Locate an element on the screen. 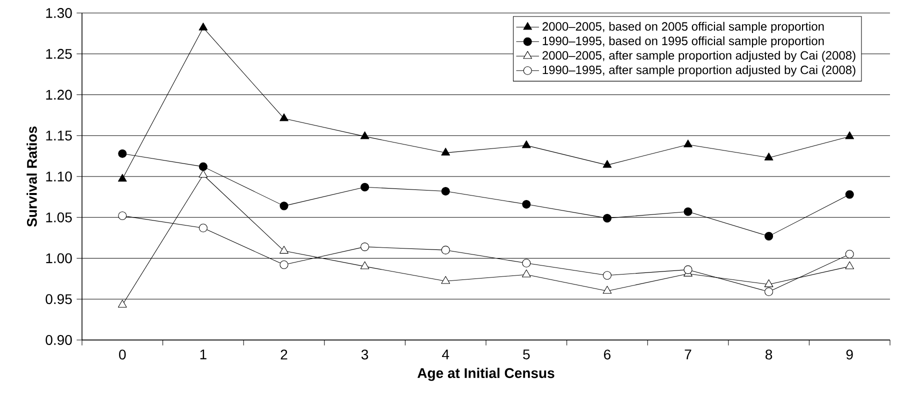  y-tick-label: 1.20 is located at coordinates (59, 95).